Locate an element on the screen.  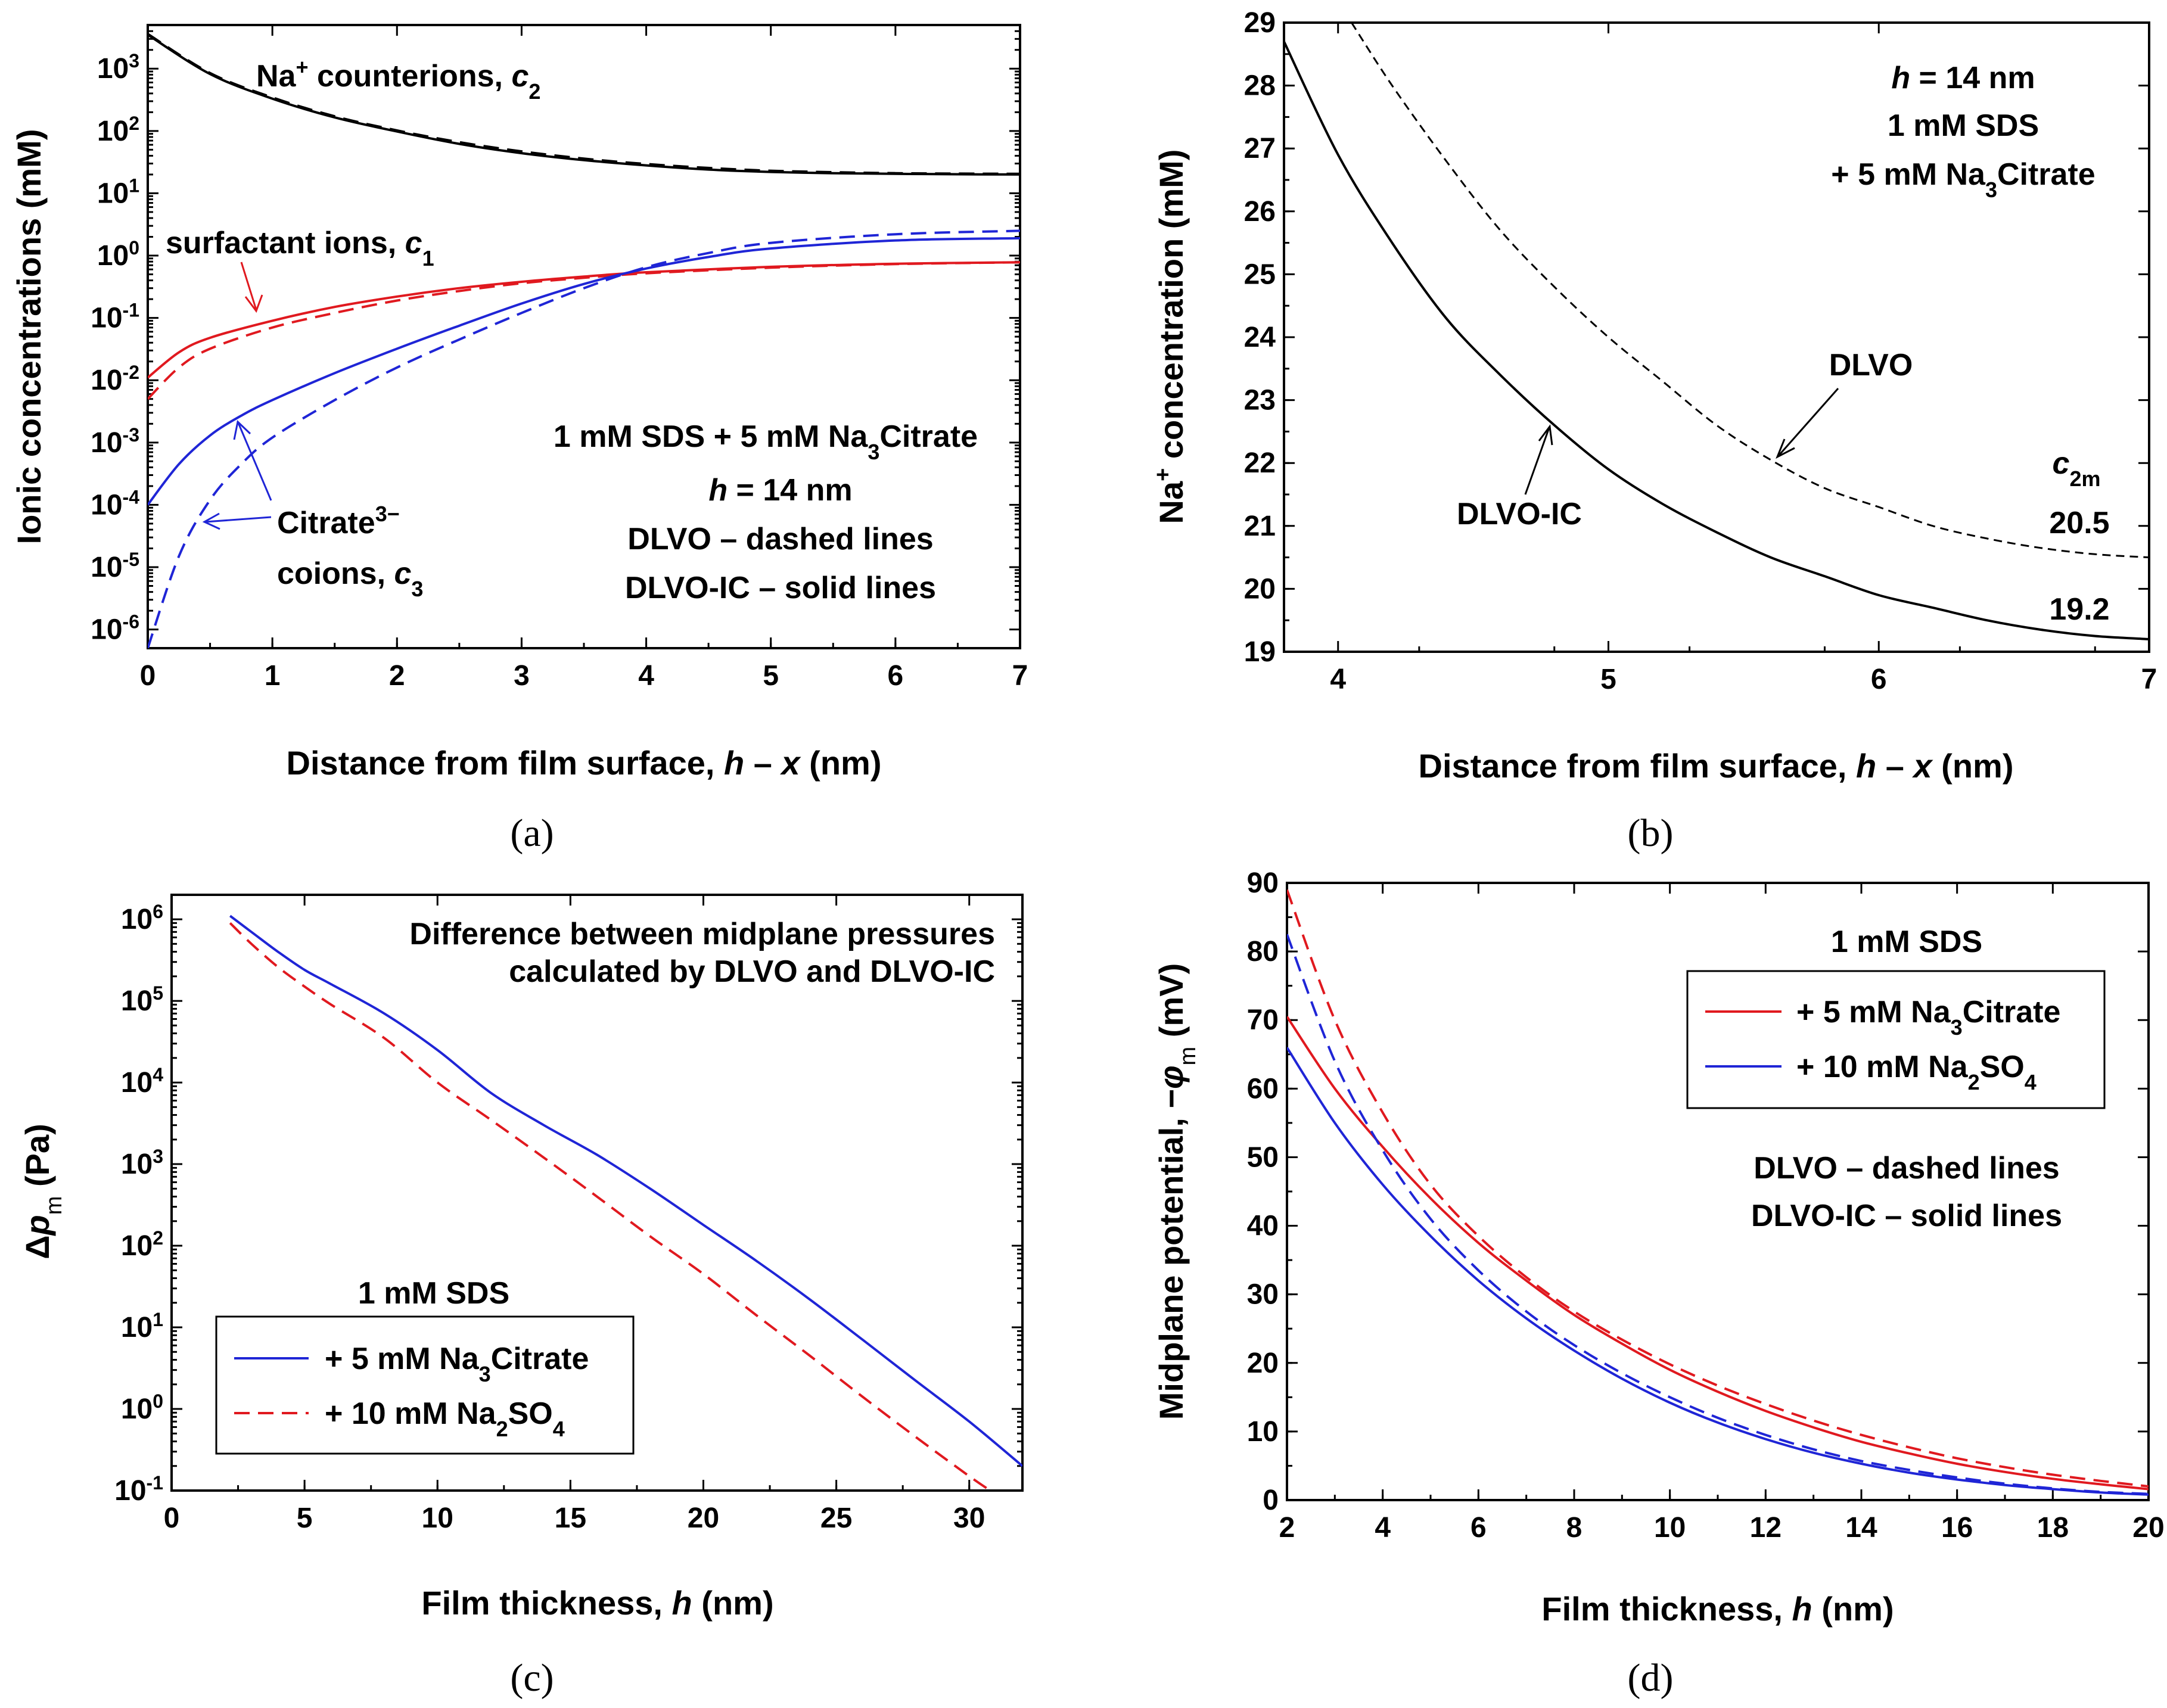
value-19-2: 19.2 is located at coordinates (2079, 609).